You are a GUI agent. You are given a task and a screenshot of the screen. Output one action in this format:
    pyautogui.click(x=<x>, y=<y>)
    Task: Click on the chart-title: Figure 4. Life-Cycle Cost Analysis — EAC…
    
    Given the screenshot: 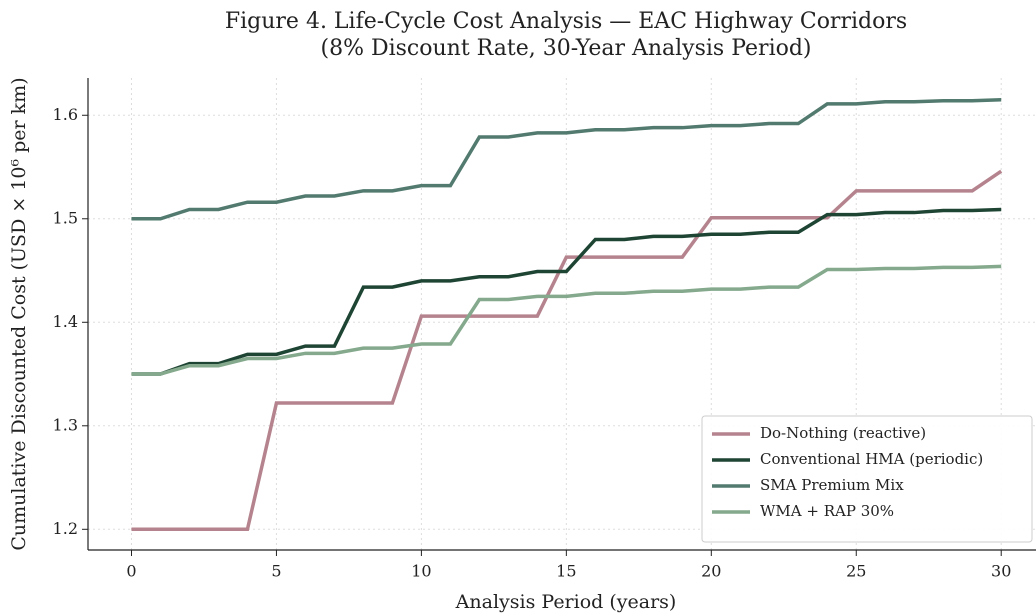 What is the action you would take?
    pyautogui.click(x=566, y=21)
    